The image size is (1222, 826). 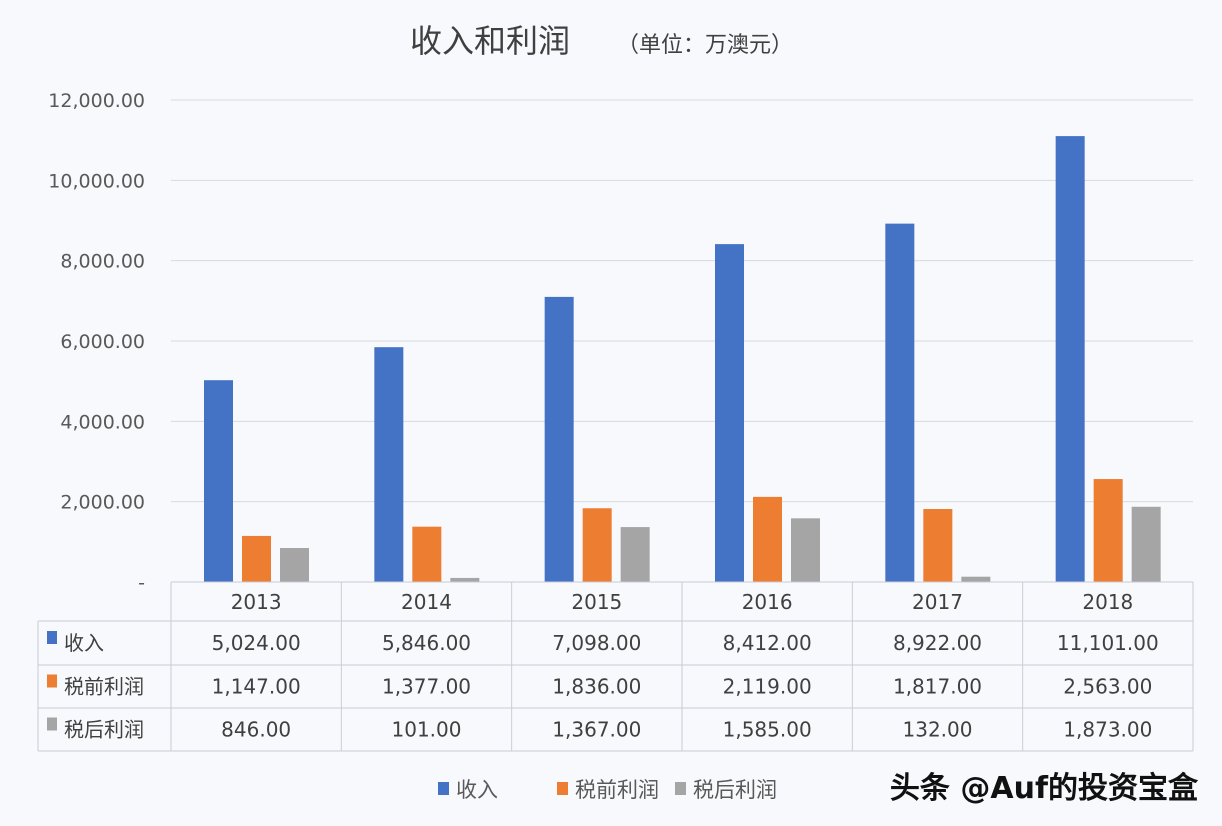 What do you see at coordinates (767, 730) in the screenshot?
I see `table-cell: 1,585.00` at bounding box center [767, 730].